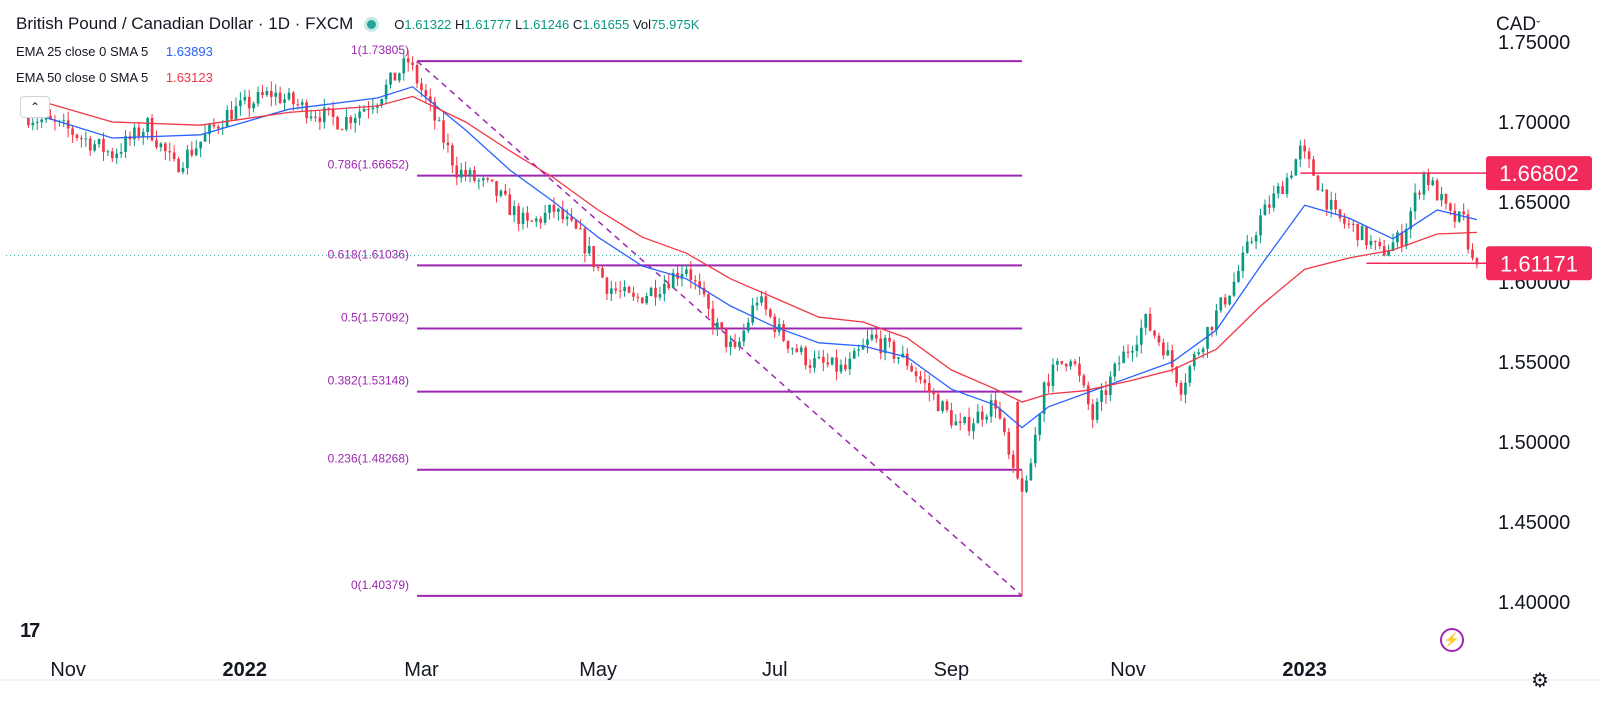 The width and height of the screenshot is (1600, 704). What do you see at coordinates (1534, 123) in the screenshot?
I see `y-tick-label: 1.70000` at bounding box center [1534, 123].